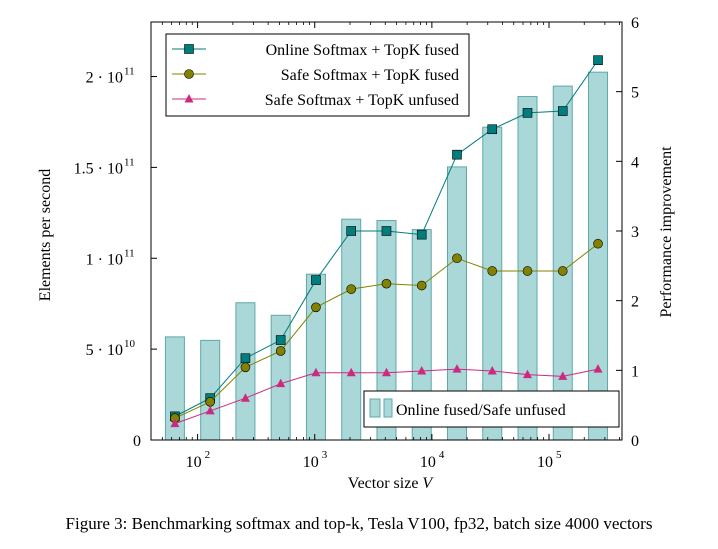 The image size is (718, 549). Describe the element at coordinates (208, 455) in the screenshot. I see `x-tick-label-exponent: 2` at that location.